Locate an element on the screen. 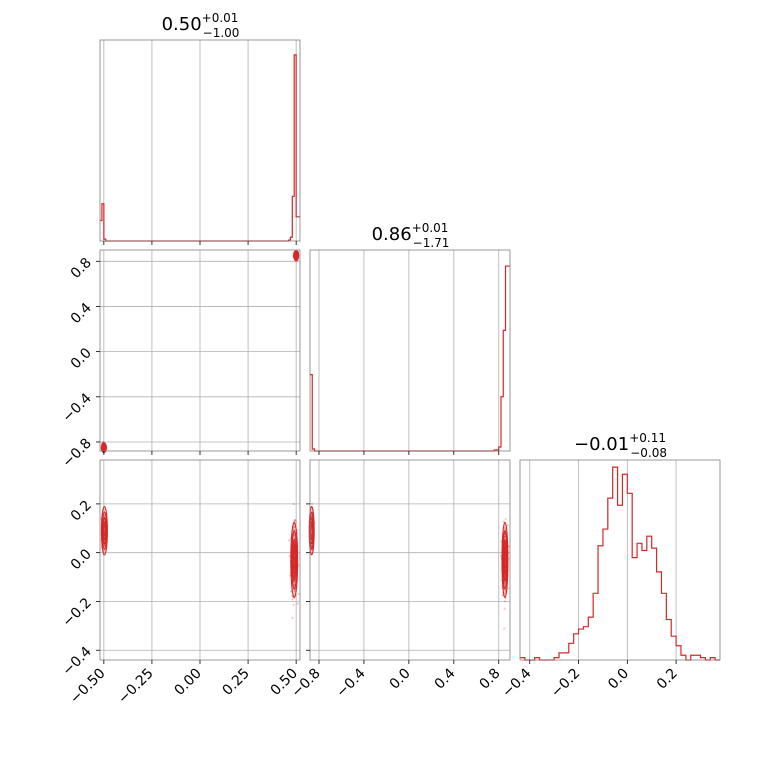 The image size is (760, 760). x-tick-label: −0.25 is located at coordinates (136, 687).